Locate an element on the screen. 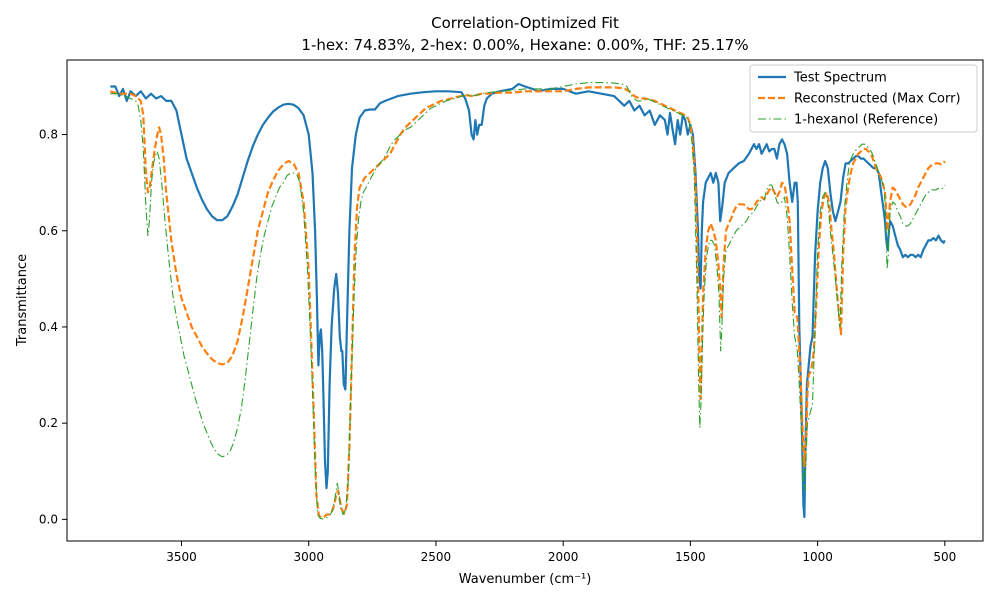 The width and height of the screenshot is (1000, 604). x-axis: 3500 3000 2500 2000 1500 1000 500 is located at coordinates (561, 552).